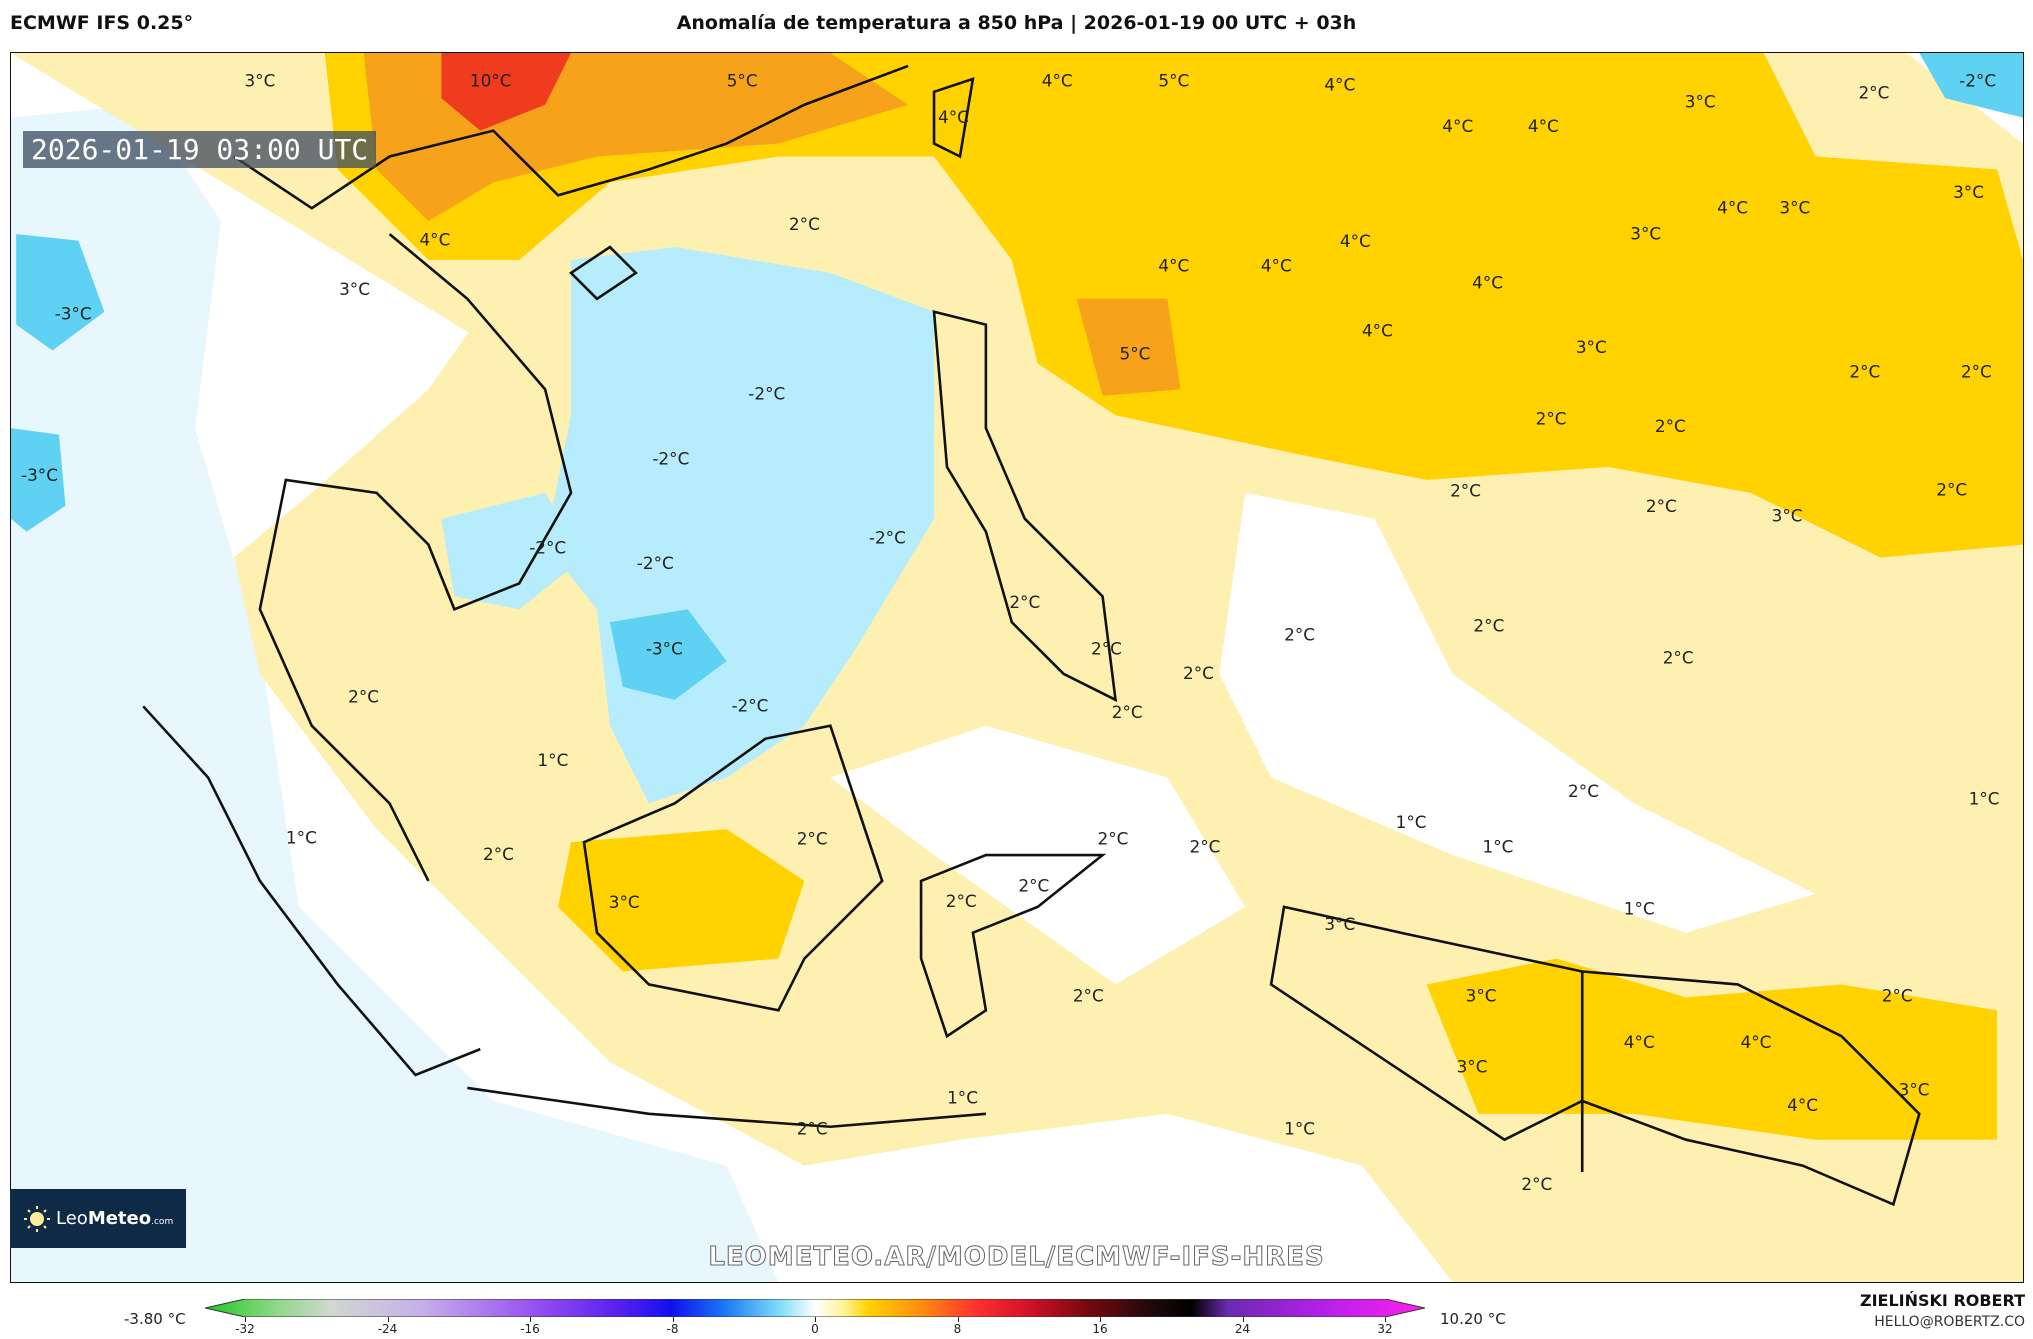 Image resolution: width=2033 pixels, height=1339 pixels. What do you see at coordinates (245, 1329) in the screenshot?
I see `colorbar-tick-label: -32` at bounding box center [245, 1329].